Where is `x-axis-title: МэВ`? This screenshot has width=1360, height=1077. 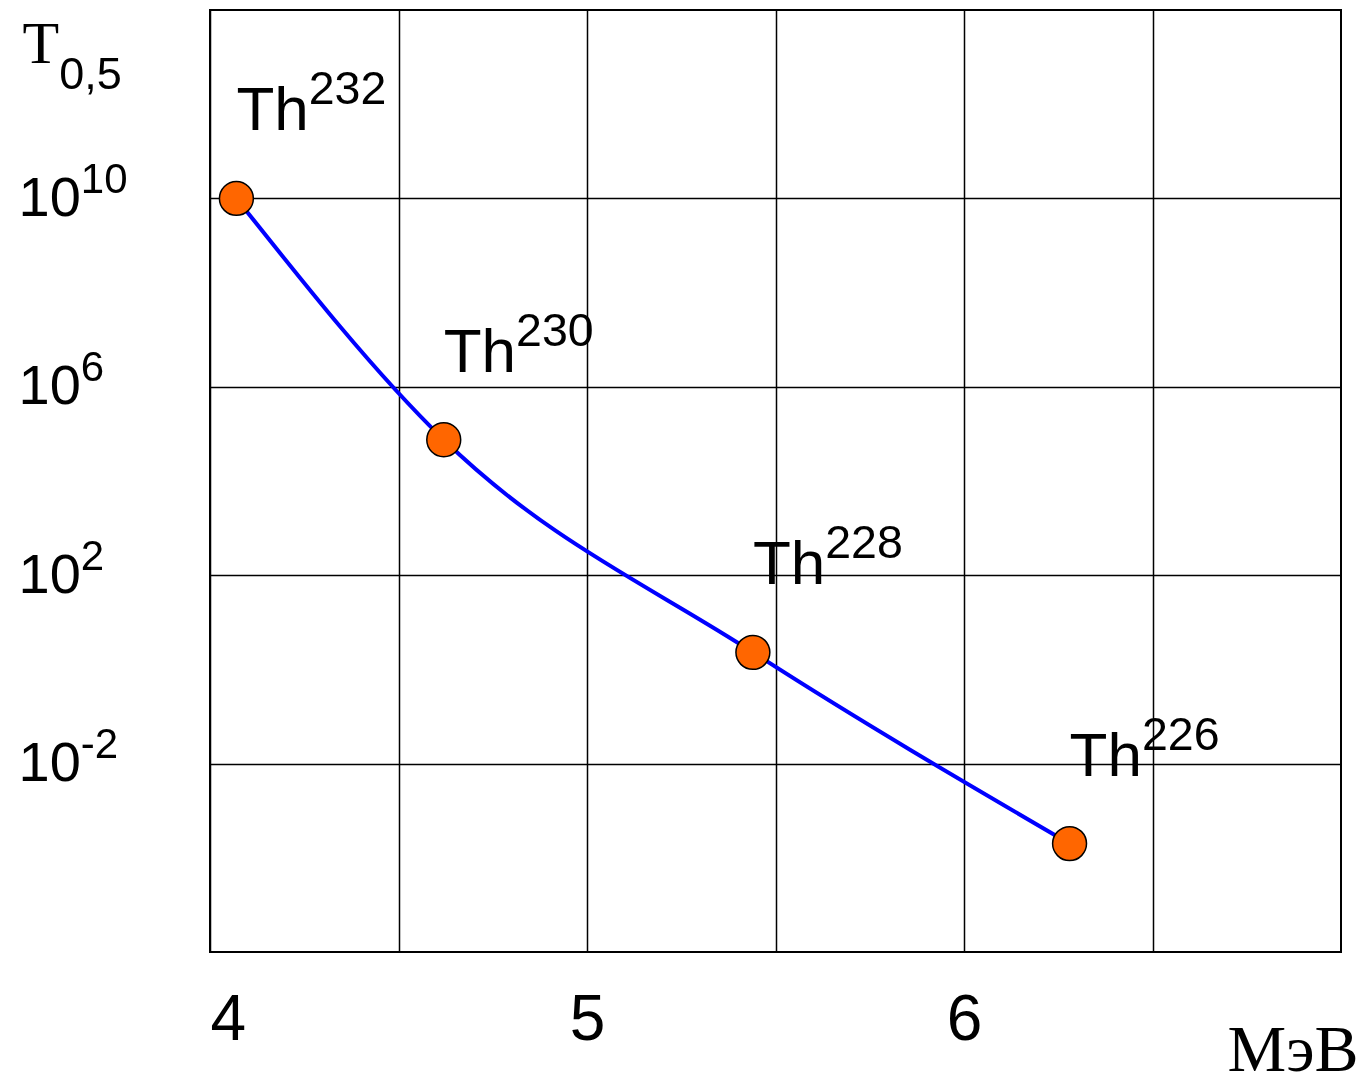 x-axis-title: МэВ is located at coordinates (1293, 1044).